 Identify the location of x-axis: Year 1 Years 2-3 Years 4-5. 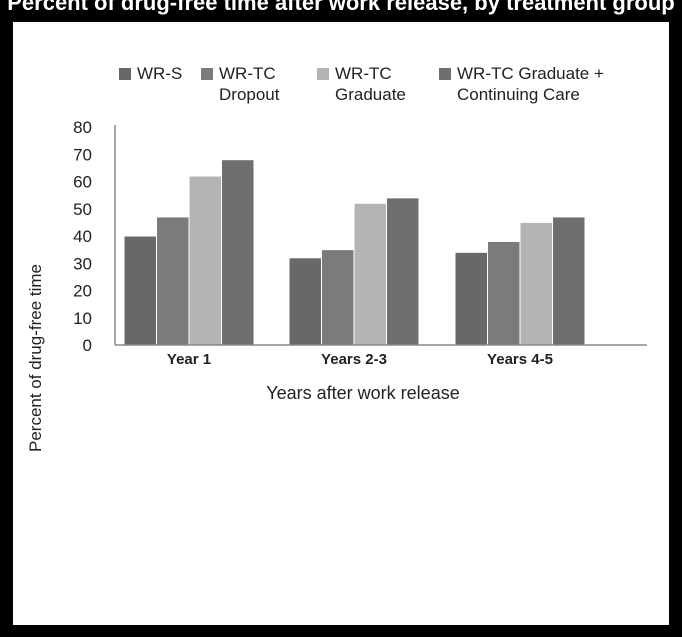
(381, 356).